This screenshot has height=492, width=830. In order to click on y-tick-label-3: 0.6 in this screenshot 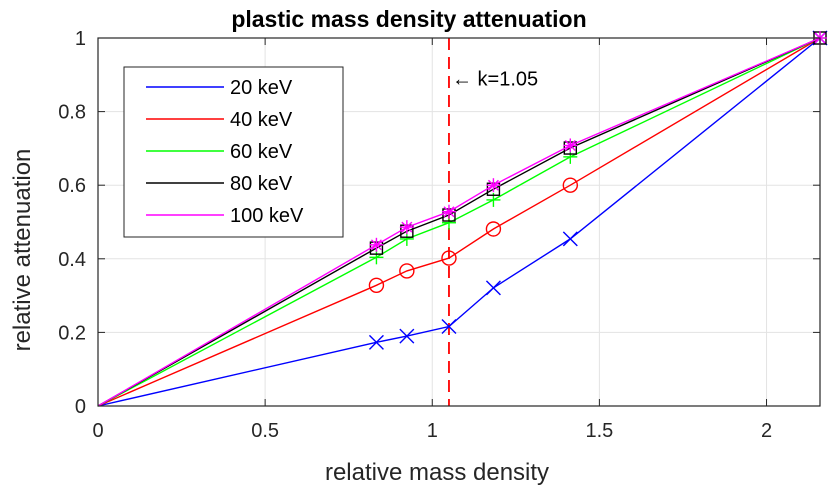, I will do `click(72, 186)`.